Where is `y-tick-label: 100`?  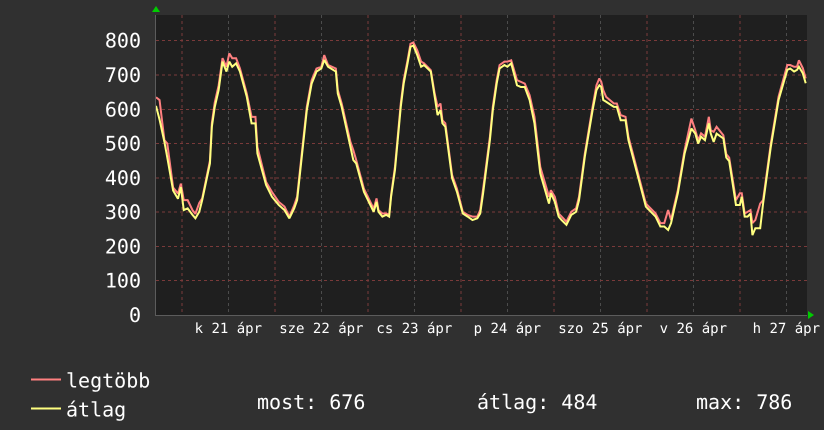
y-tick-label: 100 is located at coordinates (122, 280).